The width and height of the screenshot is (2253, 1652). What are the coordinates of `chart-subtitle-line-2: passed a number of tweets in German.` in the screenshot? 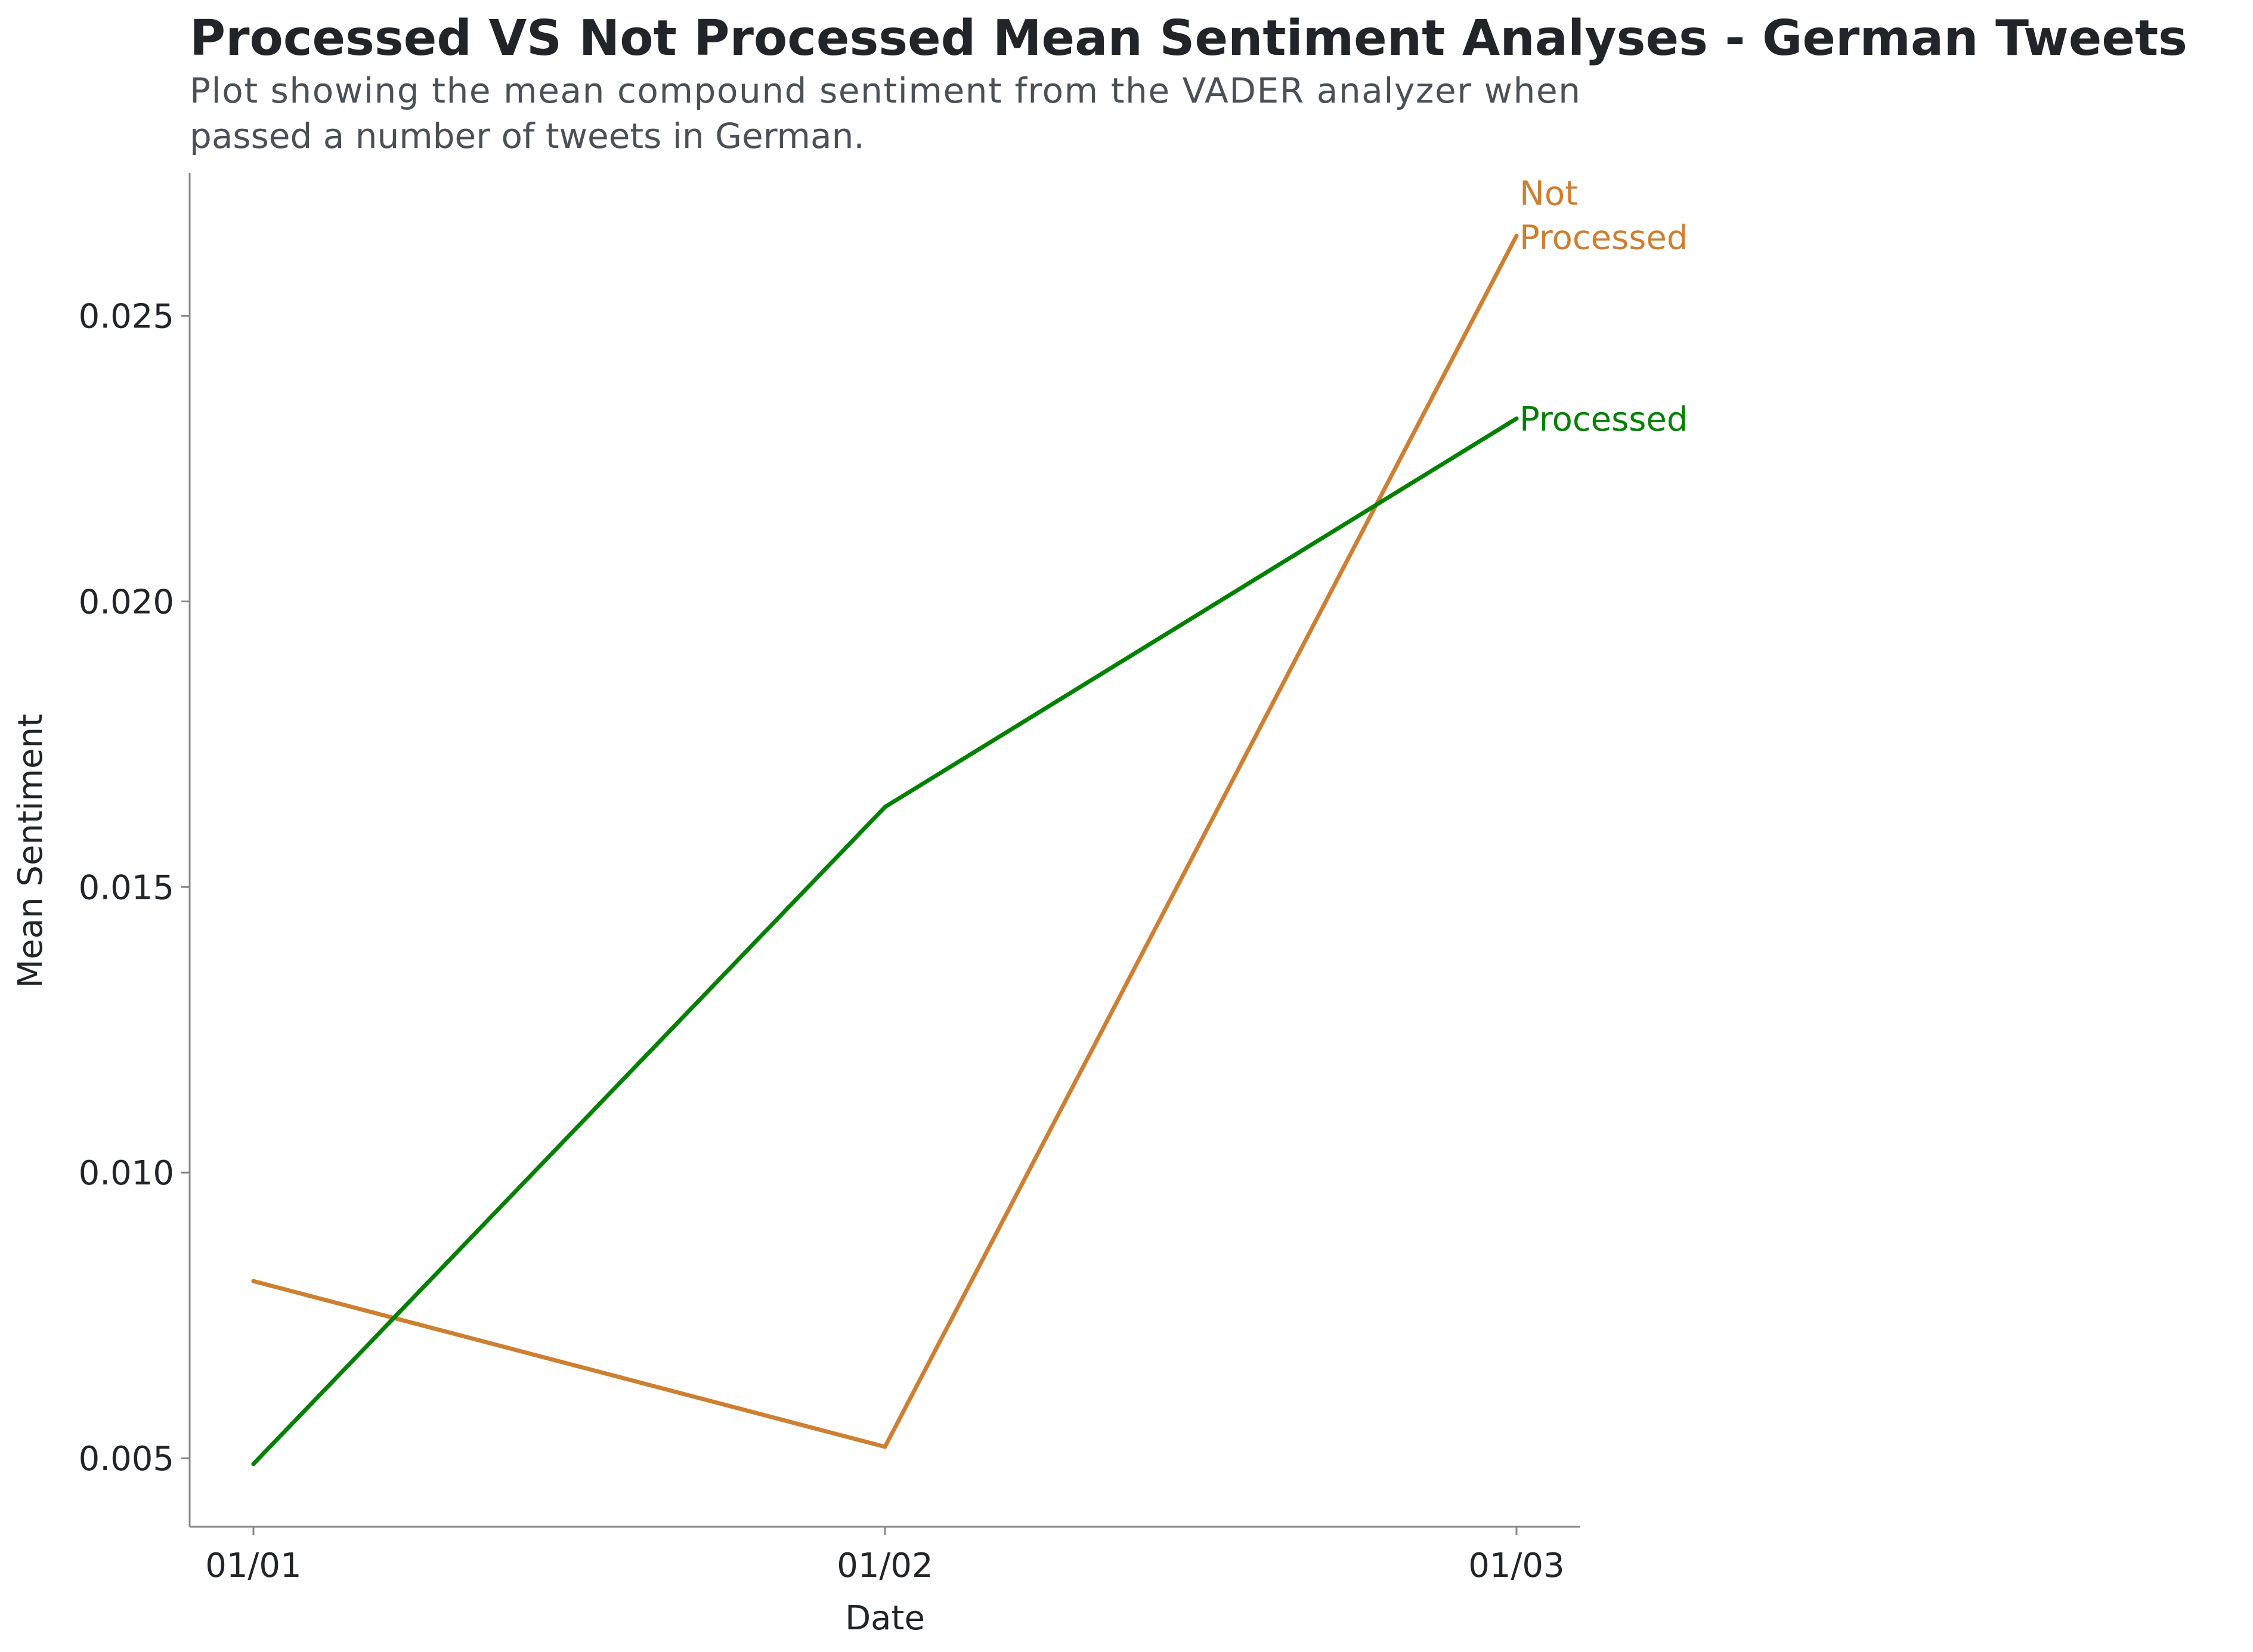 It's located at (527, 136).